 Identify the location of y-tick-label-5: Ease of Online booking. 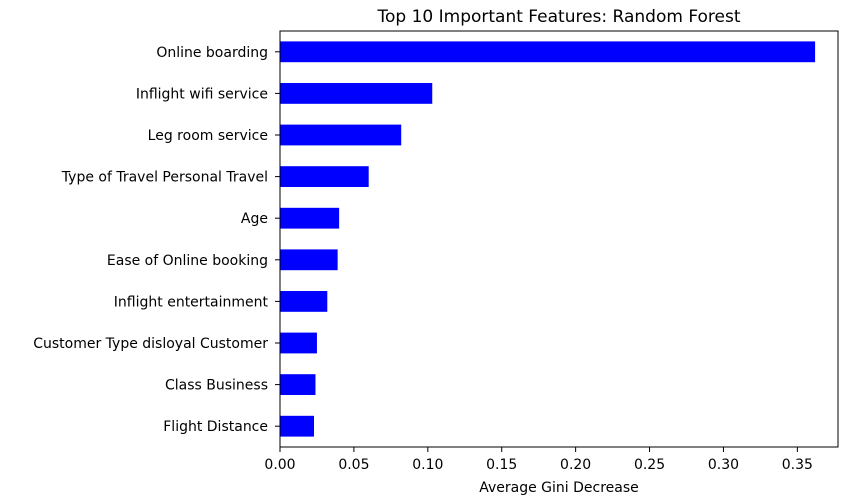
(187, 261).